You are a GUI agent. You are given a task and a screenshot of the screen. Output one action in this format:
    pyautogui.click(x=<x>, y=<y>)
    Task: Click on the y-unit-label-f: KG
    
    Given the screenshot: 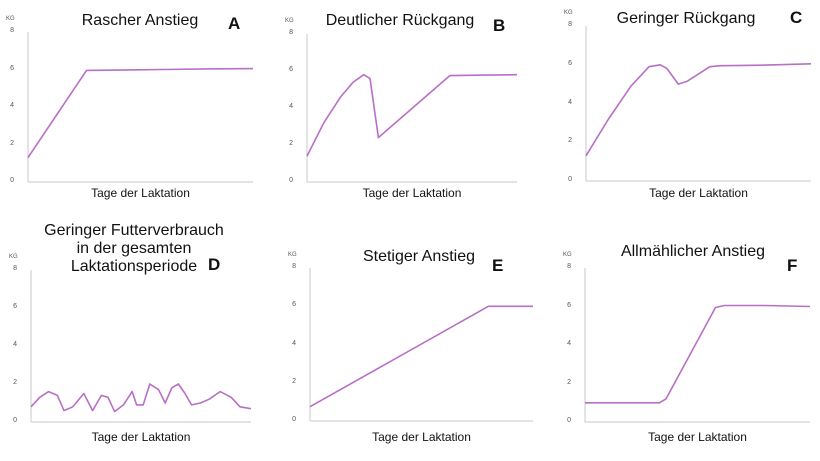 What is the action you would take?
    pyautogui.click(x=567, y=255)
    